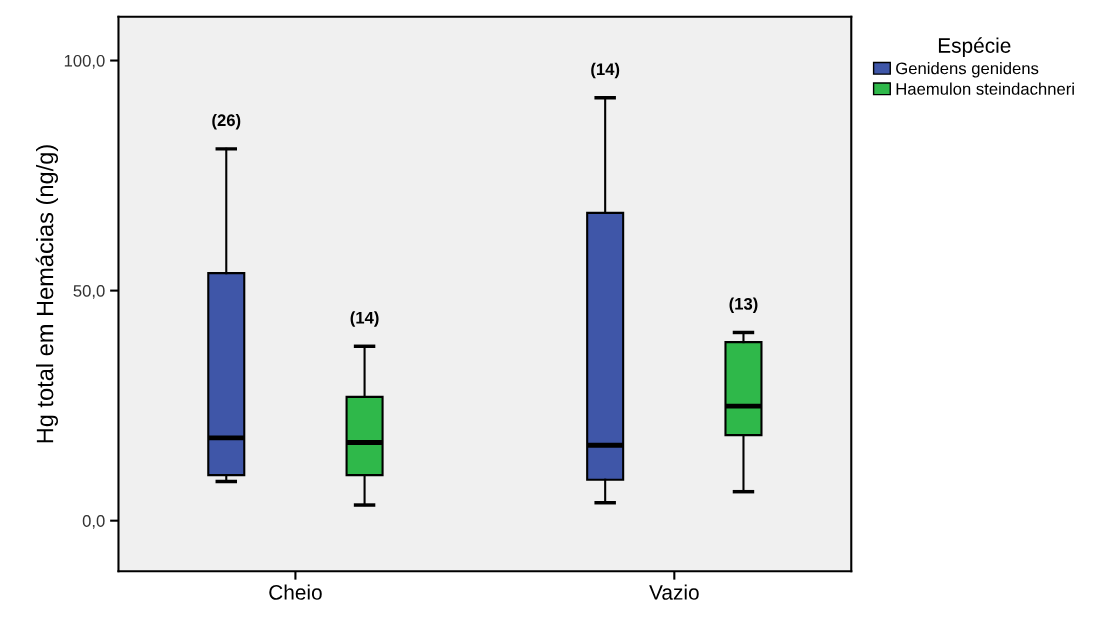 The height and width of the screenshot is (623, 1097). What do you see at coordinates (93, 522) in the screenshot?
I see `y-tick-label: 0,0` at bounding box center [93, 522].